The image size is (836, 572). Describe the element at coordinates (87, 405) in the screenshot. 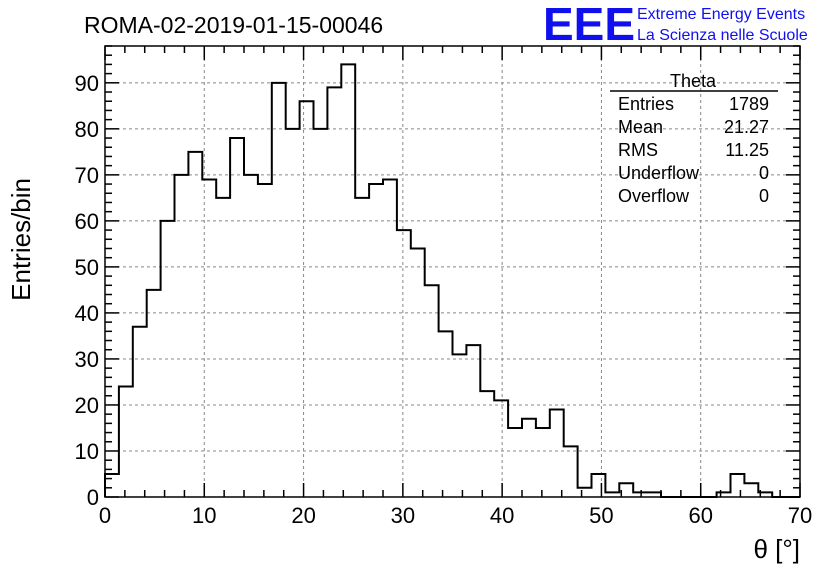

I see `y-tick-label: 20` at that location.